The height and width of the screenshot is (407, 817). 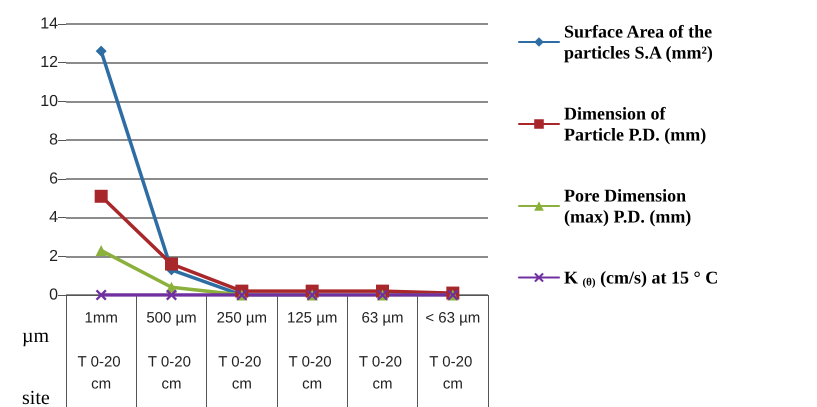 What do you see at coordinates (641, 278) in the screenshot?
I see `legend-label: K (θ) (cm/s) at 15 ° C` at bounding box center [641, 278].